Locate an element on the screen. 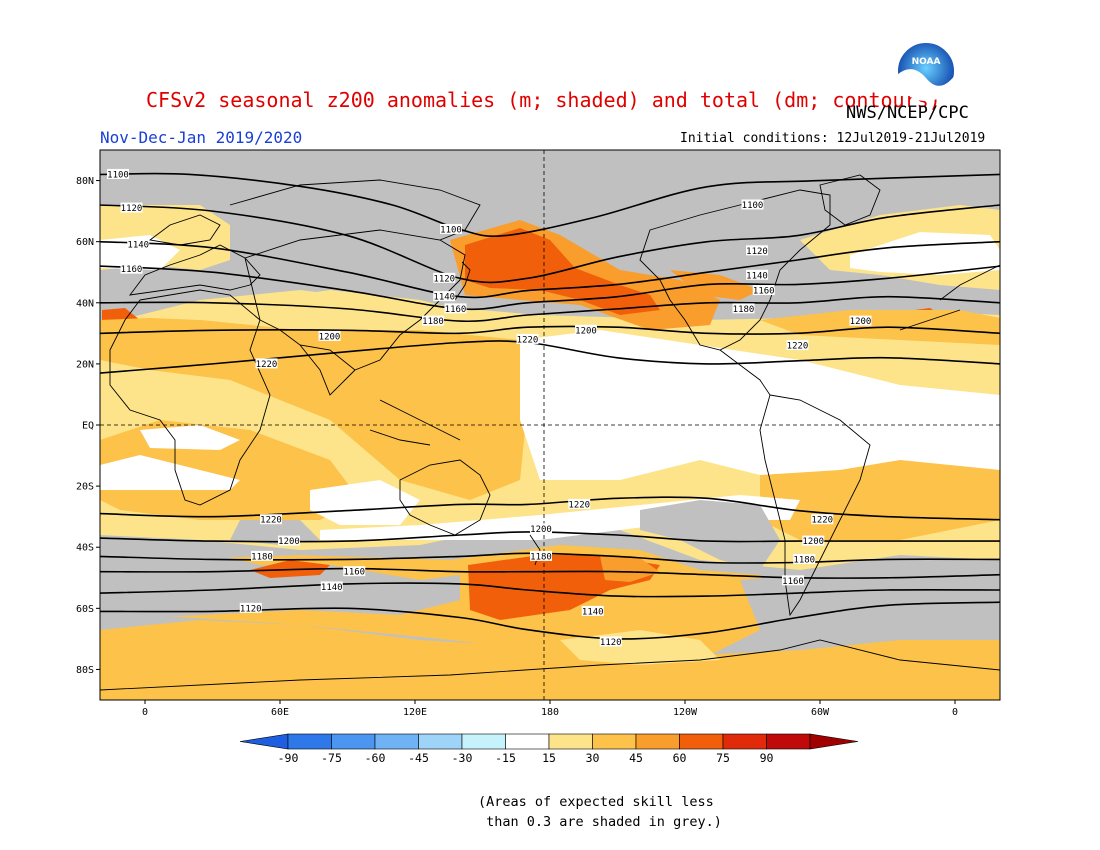  legend-label: -90 is located at coordinates (288, 758).